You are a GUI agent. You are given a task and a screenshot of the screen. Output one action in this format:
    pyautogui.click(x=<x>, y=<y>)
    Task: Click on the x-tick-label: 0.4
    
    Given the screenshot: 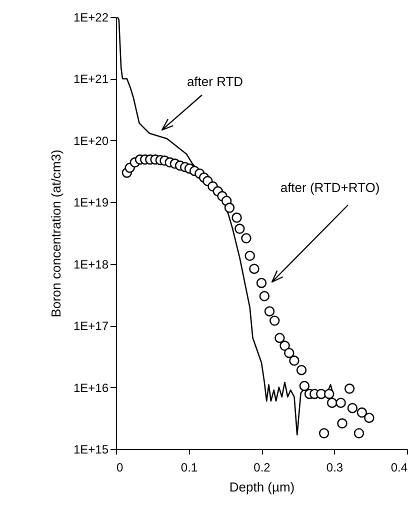 What is the action you would take?
    pyautogui.click(x=399, y=467)
    